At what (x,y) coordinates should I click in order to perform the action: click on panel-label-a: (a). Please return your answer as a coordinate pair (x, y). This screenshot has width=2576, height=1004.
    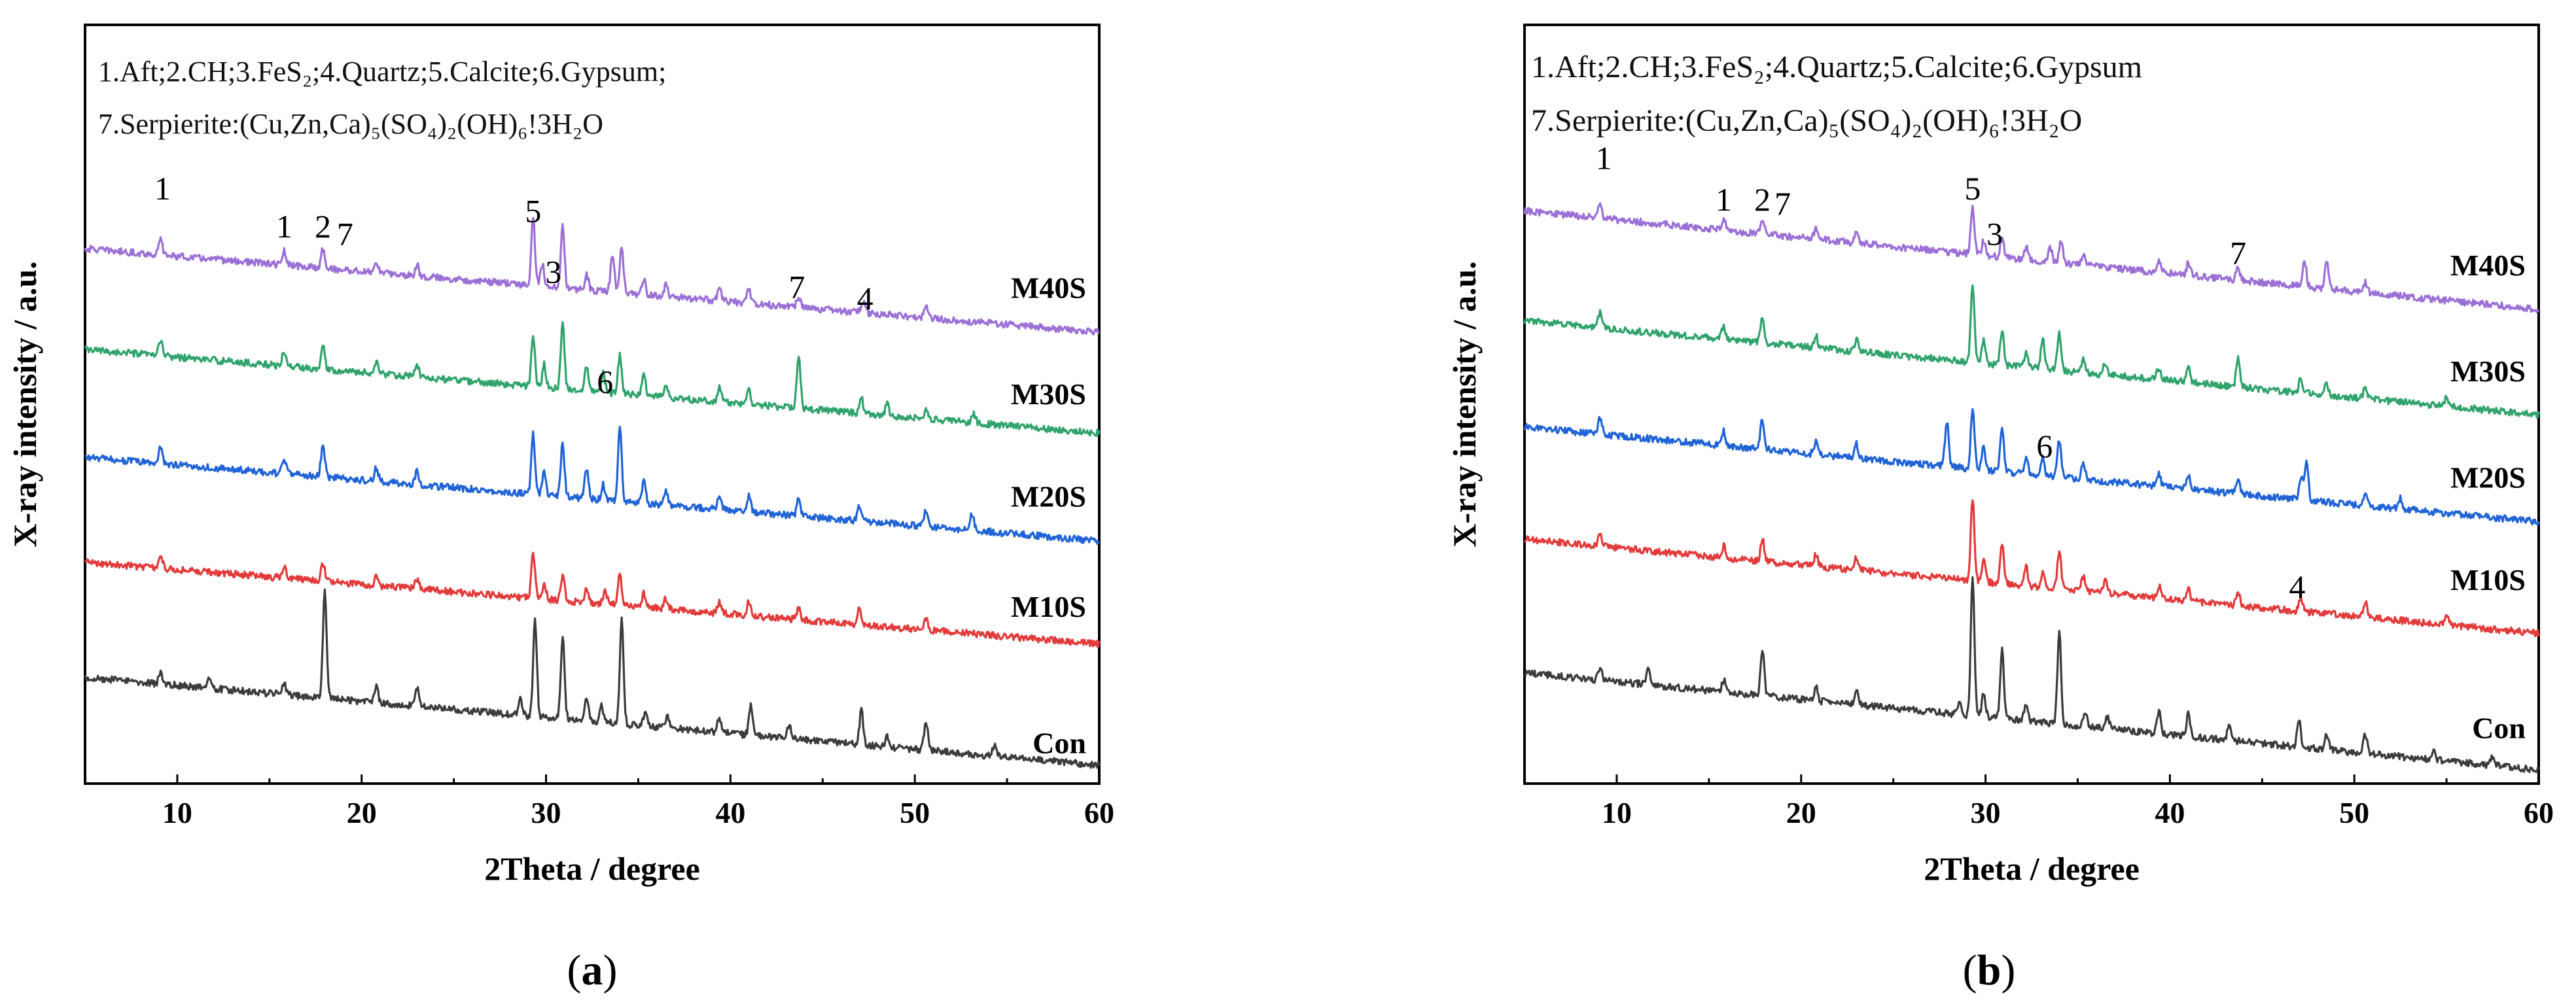
    Looking at the image, I should click on (592, 970).